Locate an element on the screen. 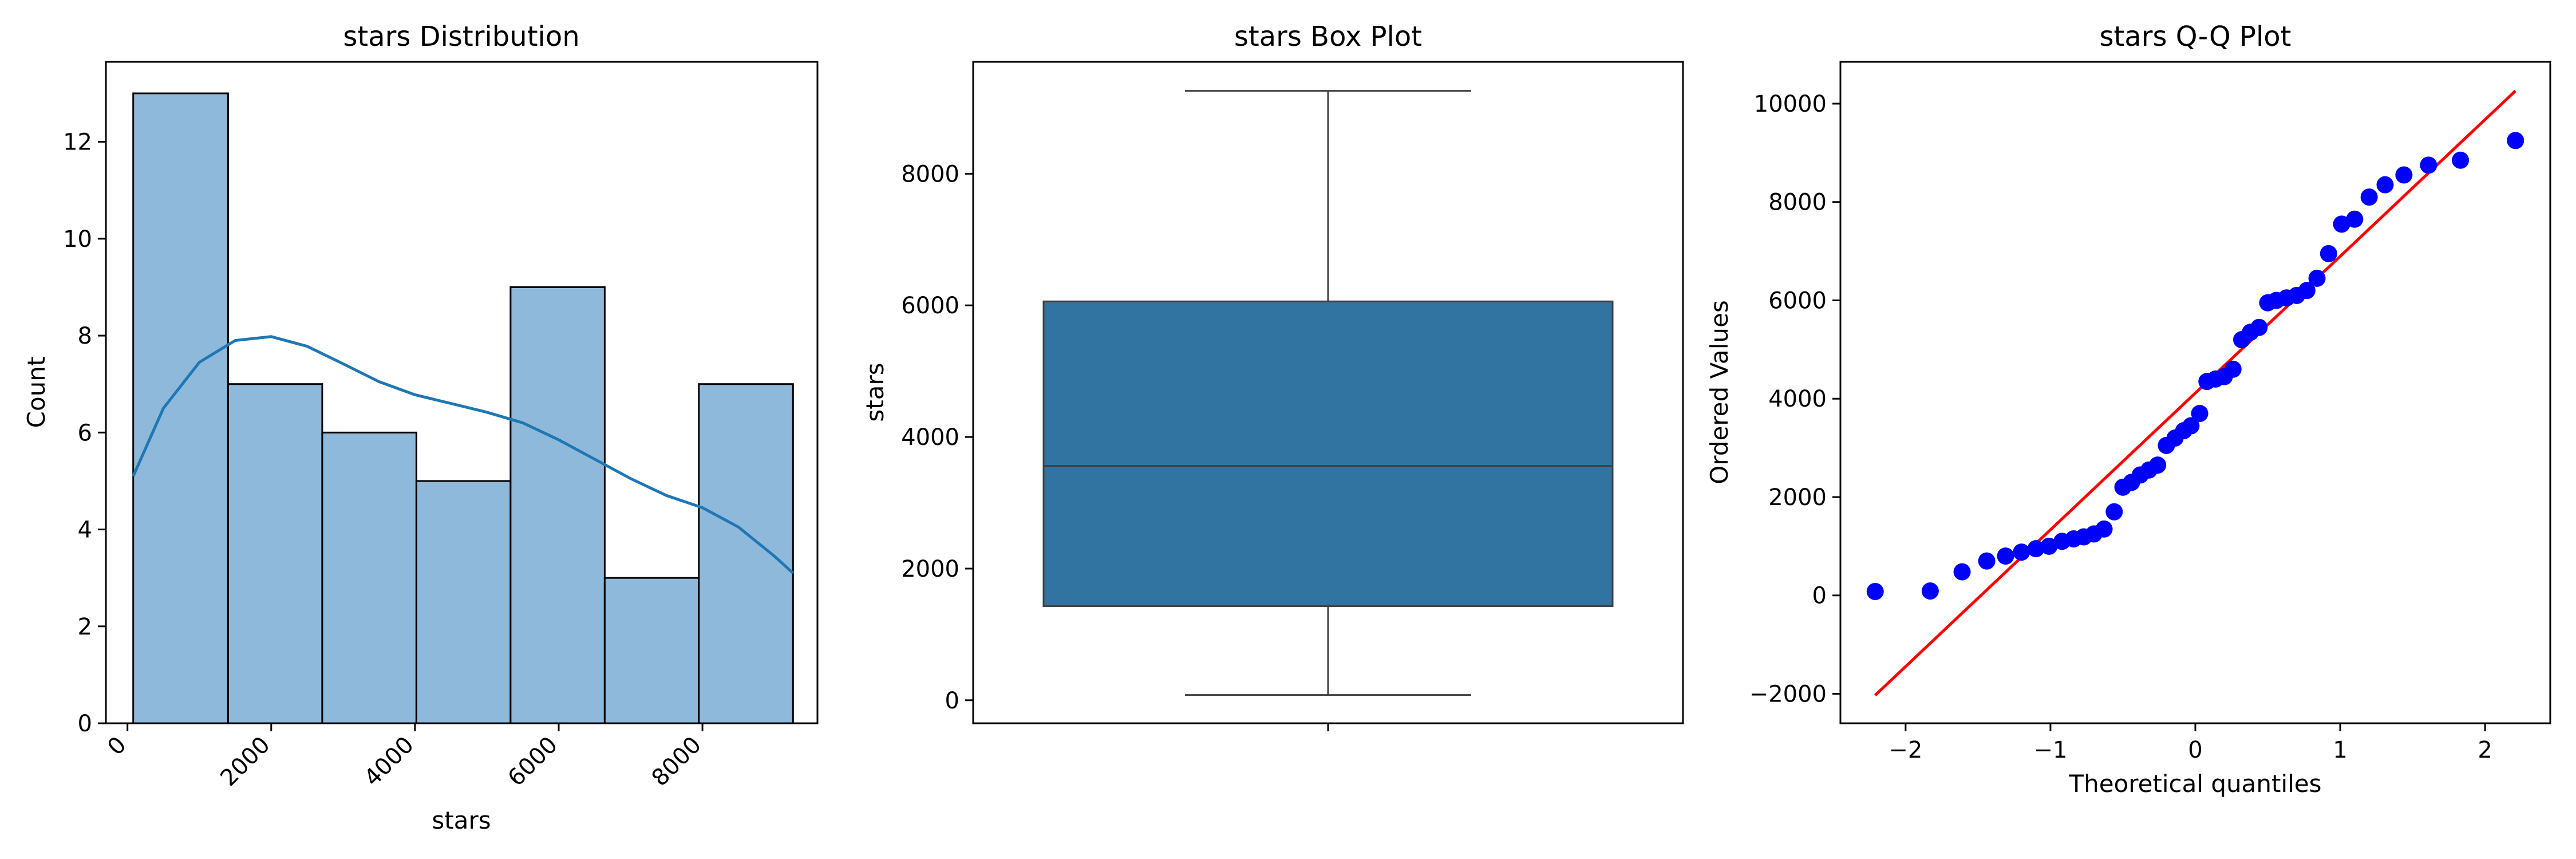  y-tick-label: 10000 is located at coordinates (1790, 104).